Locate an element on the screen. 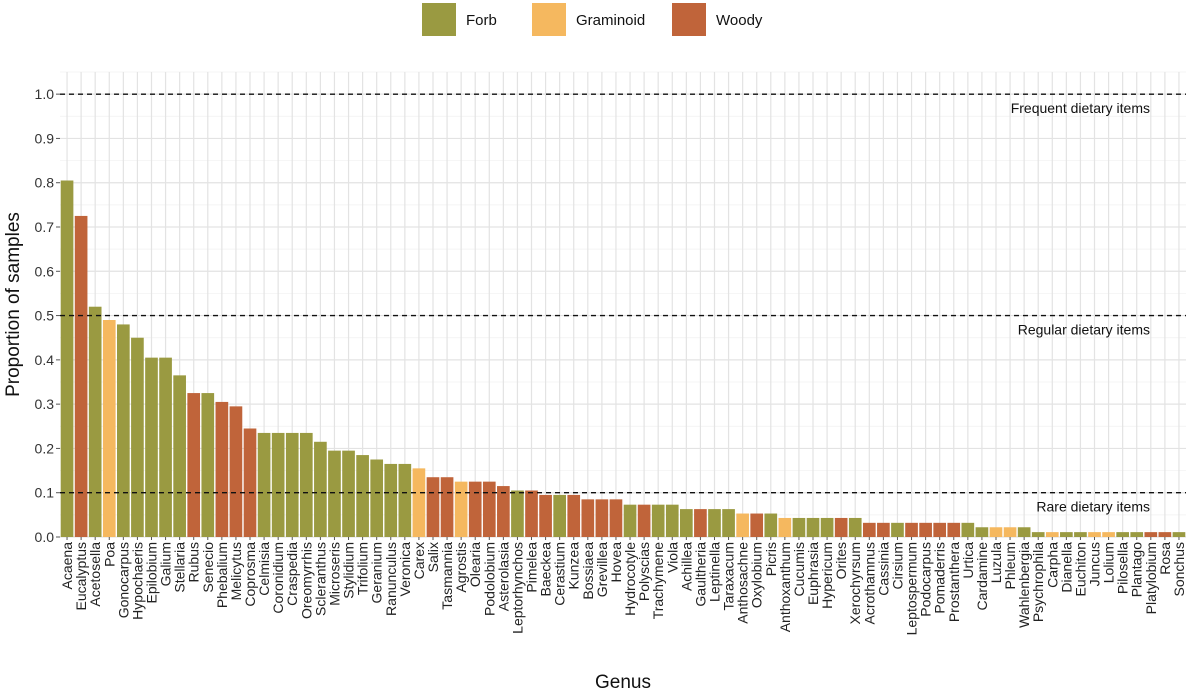 Image resolution: width=1188 pixels, height=694 pixels. bar-leptorhynchos is located at coordinates (517, 513).